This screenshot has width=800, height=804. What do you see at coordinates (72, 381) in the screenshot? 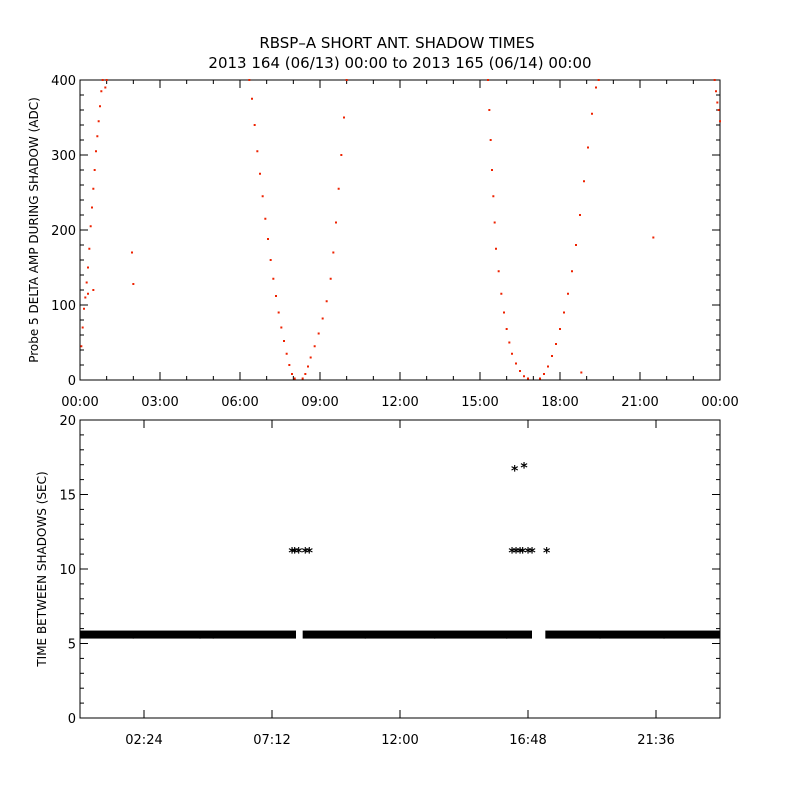
I see `top-y-tick-label: 0` at bounding box center [72, 381].